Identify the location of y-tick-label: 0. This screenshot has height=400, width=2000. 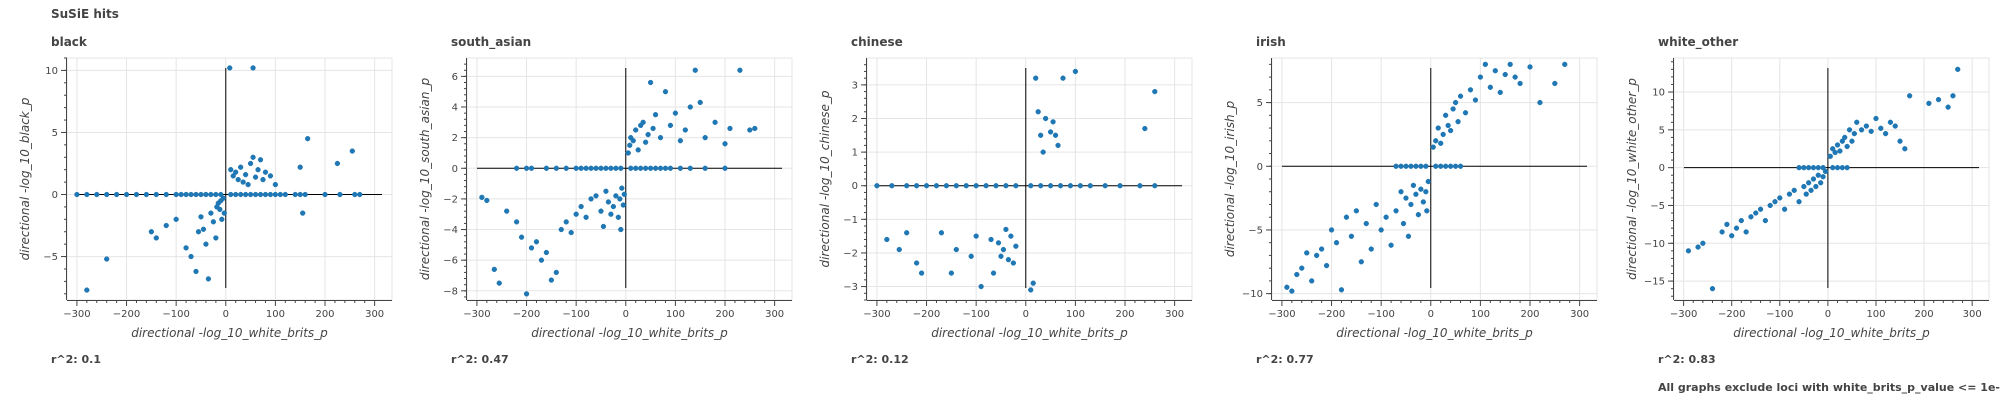
(55, 195).